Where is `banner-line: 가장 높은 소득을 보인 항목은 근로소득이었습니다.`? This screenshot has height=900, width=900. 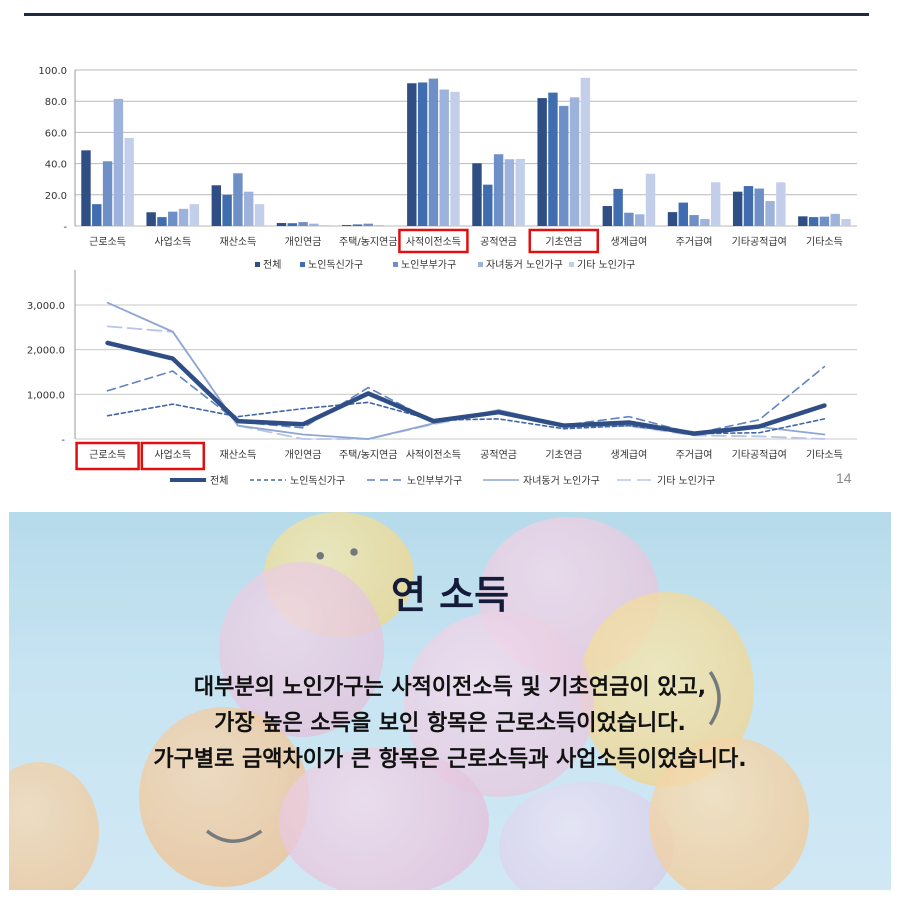
banner-line: 가장 높은 소득을 보인 항목은 근로소득이었습니다. is located at coordinates (450, 723).